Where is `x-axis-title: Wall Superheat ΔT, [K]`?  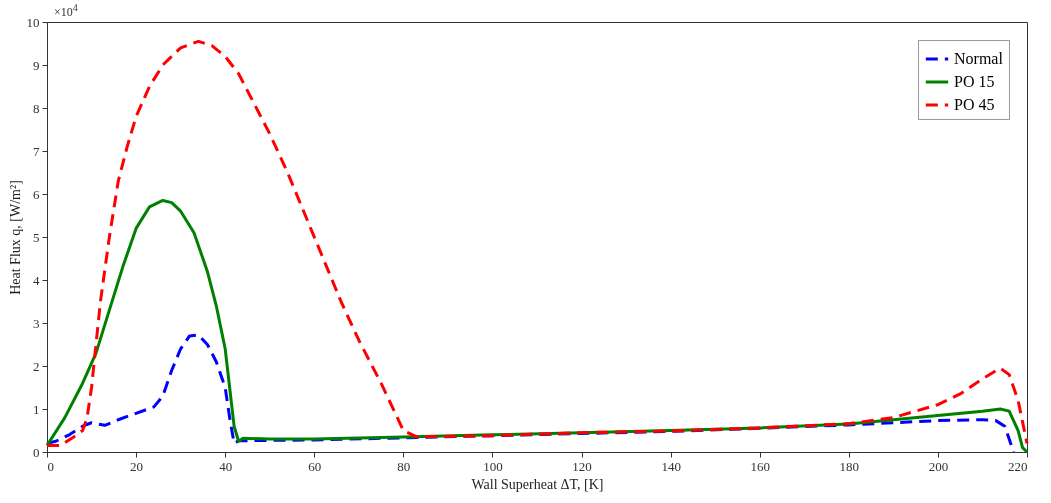 x-axis-title: Wall Superheat ΔT, [K] is located at coordinates (537, 484).